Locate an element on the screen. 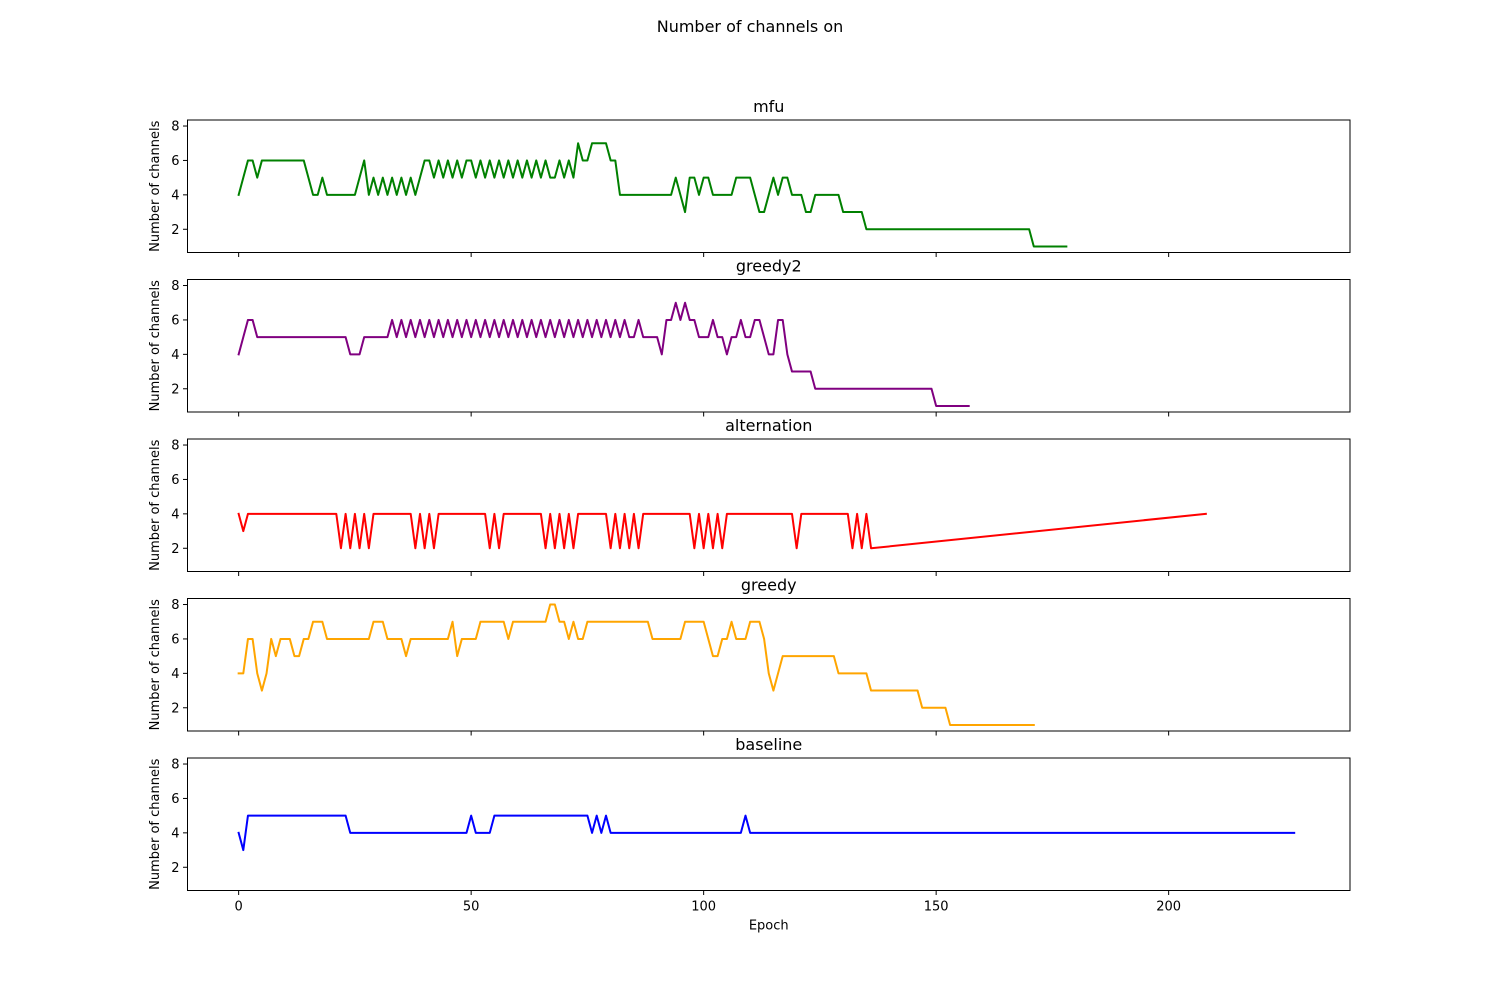  y-axis-label-greedy: Number of channels is located at coordinates (155, 664).